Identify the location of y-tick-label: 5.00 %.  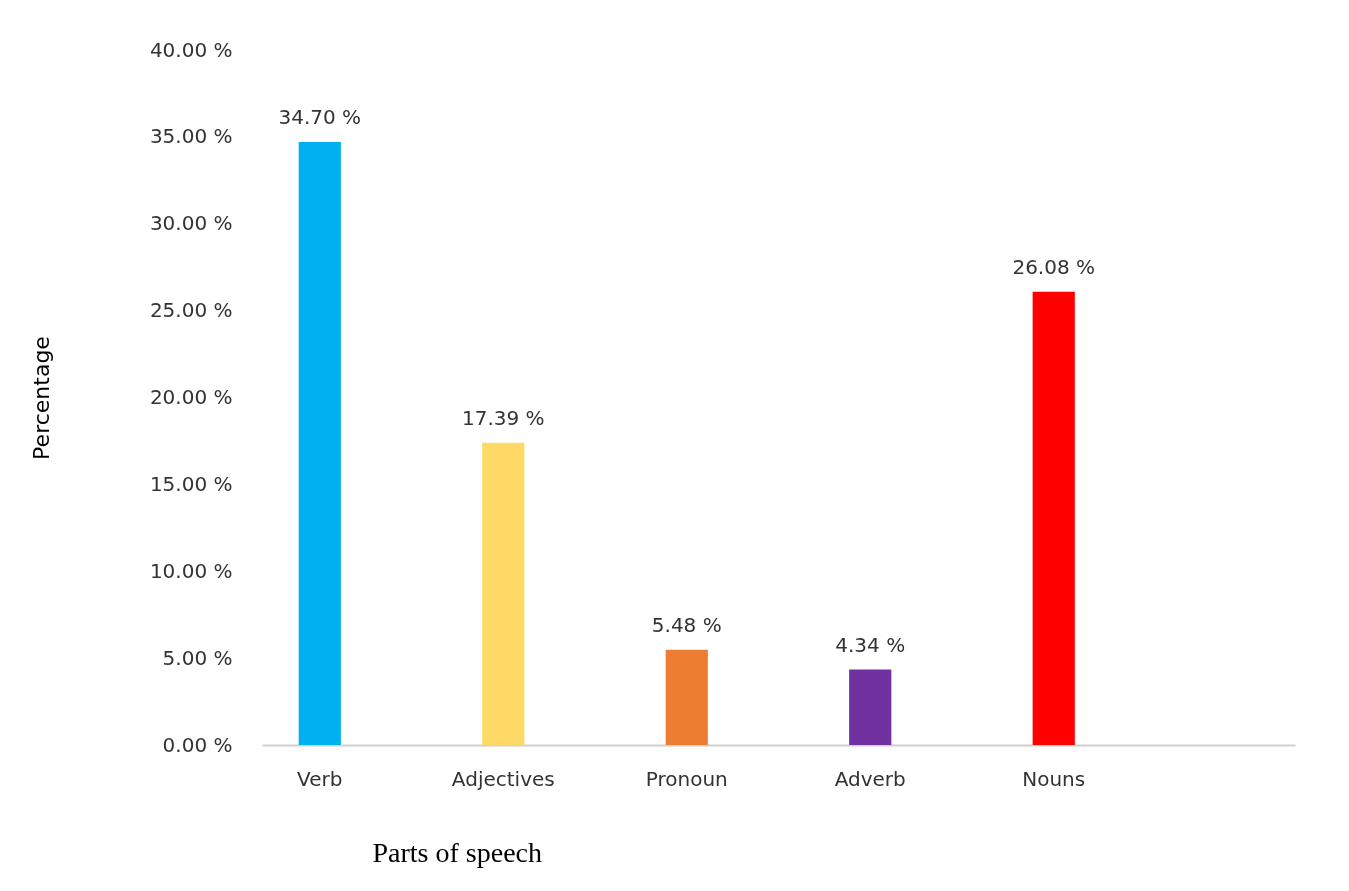
(197, 657).